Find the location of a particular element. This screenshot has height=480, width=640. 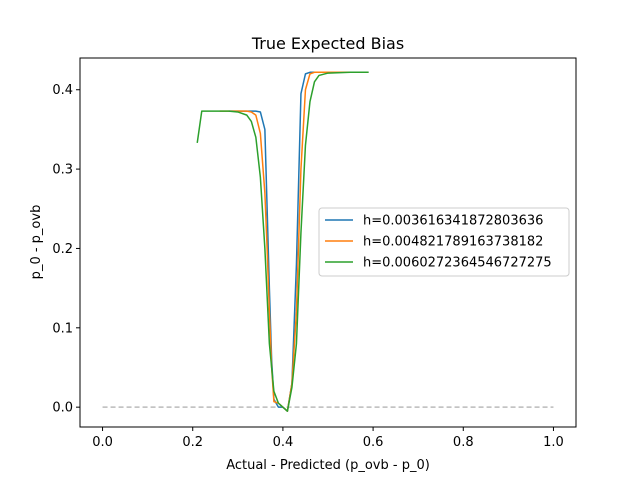

y-tick-label: 0.2 is located at coordinates (62, 249).